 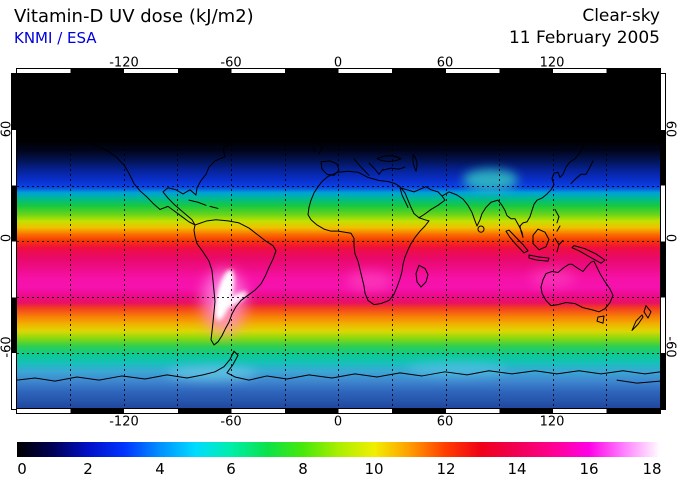 What do you see at coordinates (317, 147) in the screenshot?
I see `coastline-british-isles` at bounding box center [317, 147].